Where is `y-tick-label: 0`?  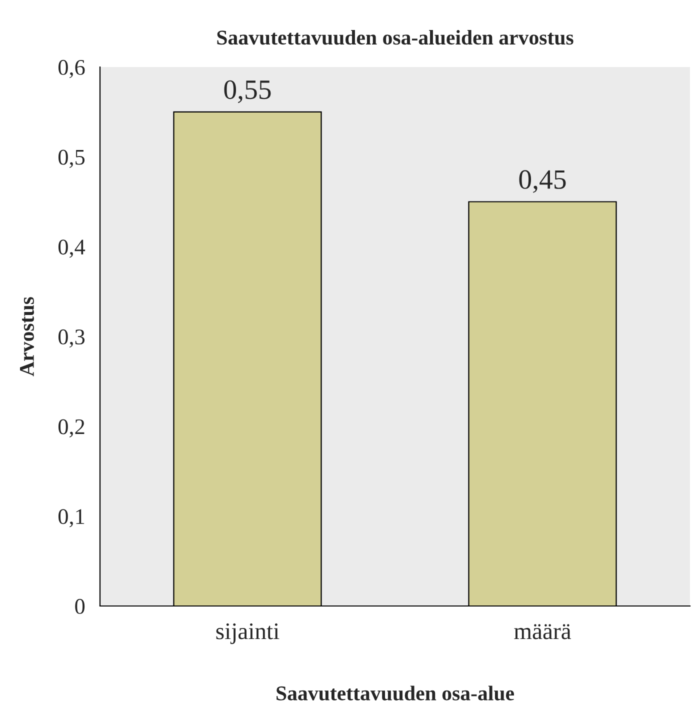
y-tick-label: 0 is located at coordinates (80, 606).